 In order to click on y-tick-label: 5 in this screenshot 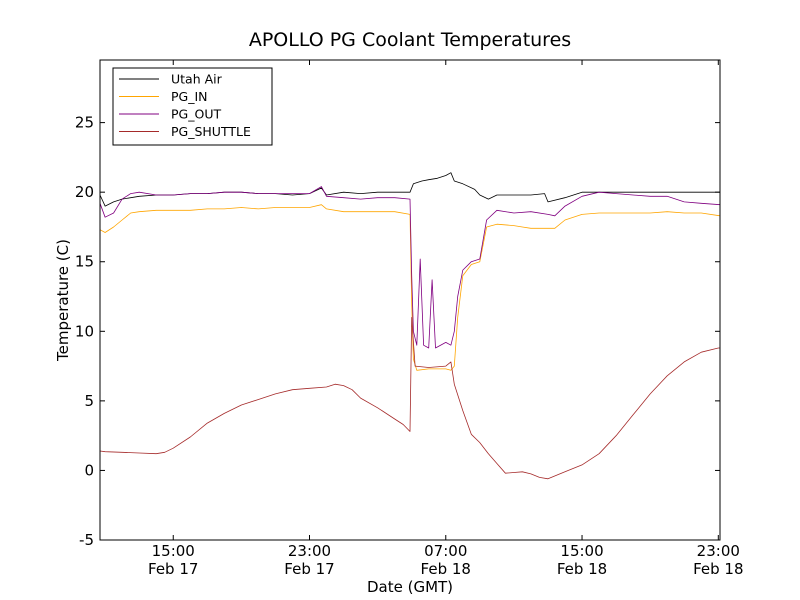, I will do `click(89, 401)`.